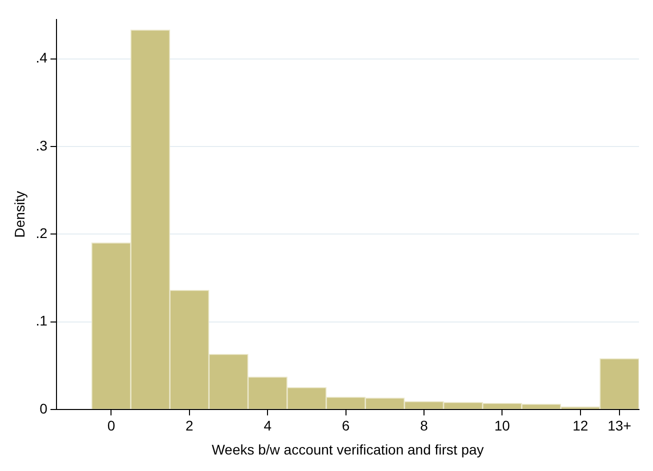 Image resolution: width=653 pixels, height=471 pixels. What do you see at coordinates (348, 449) in the screenshot?
I see `x-axis-title: Weeks b/w account verification and first pay` at bounding box center [348, 449].